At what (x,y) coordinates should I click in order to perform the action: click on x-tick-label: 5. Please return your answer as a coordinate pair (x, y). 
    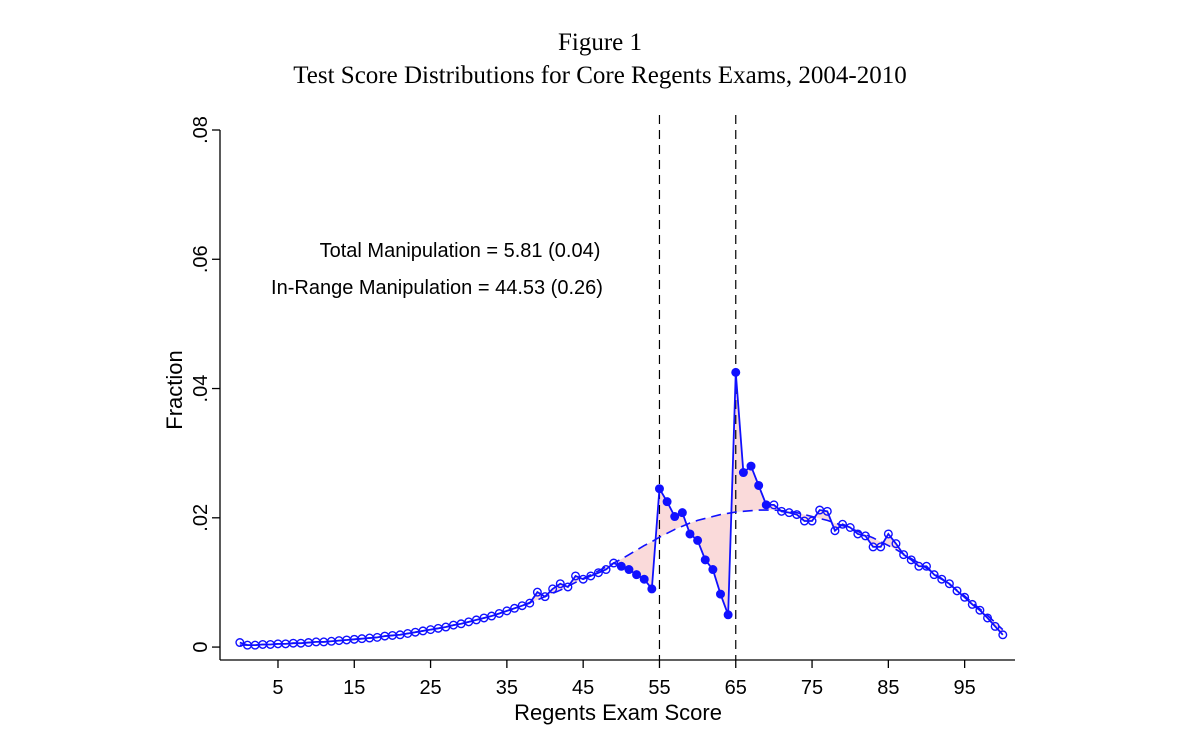
    Looking at the image, I should click on (277, 688).